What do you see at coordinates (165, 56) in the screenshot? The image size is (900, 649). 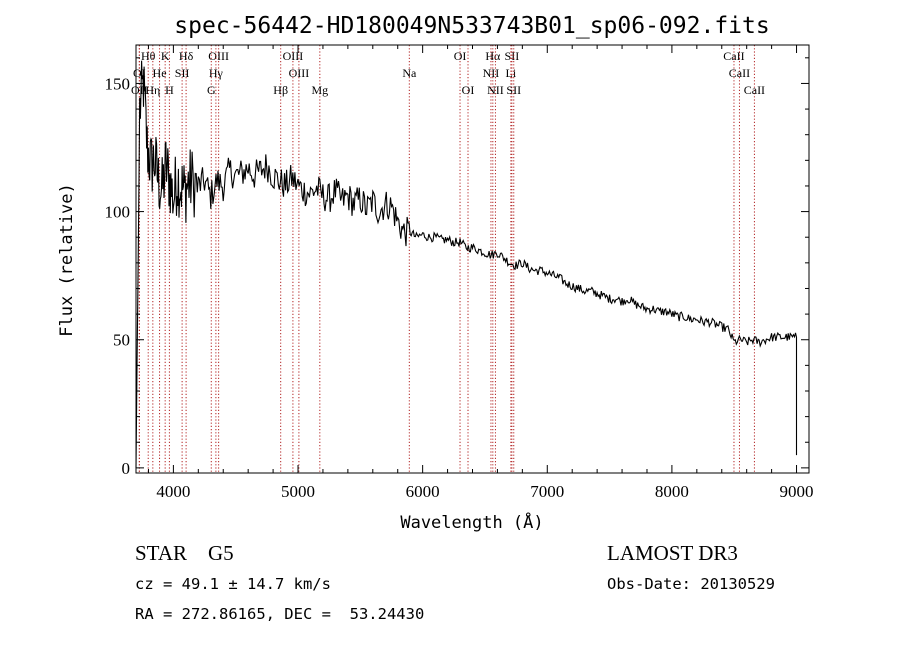 I see `spectral-line-label: K` at bounding box center [165, 56].